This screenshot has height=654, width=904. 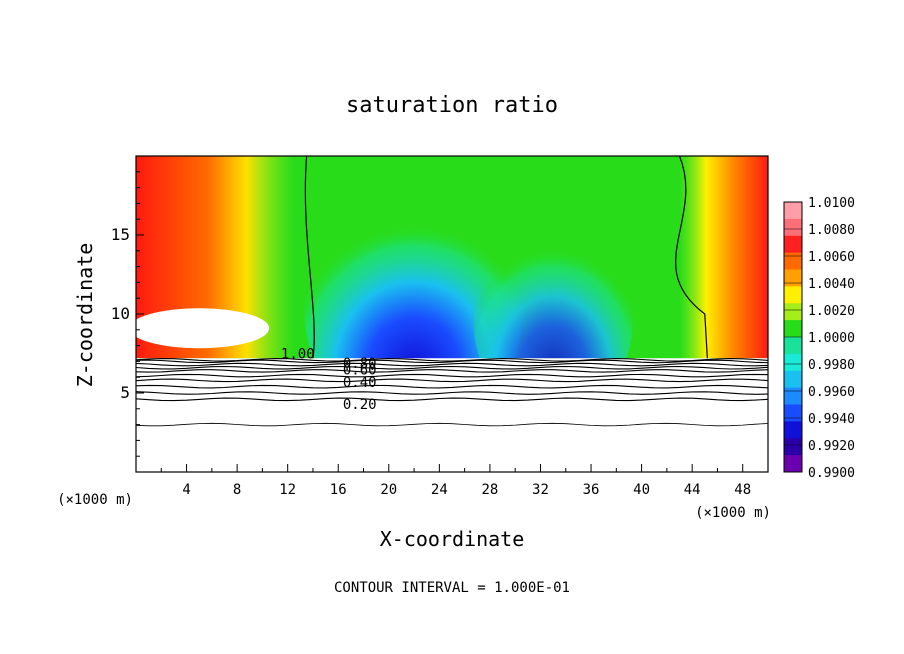 I want to click on x-unit-label-left: (×1000 m), so click(x=95, y=500).